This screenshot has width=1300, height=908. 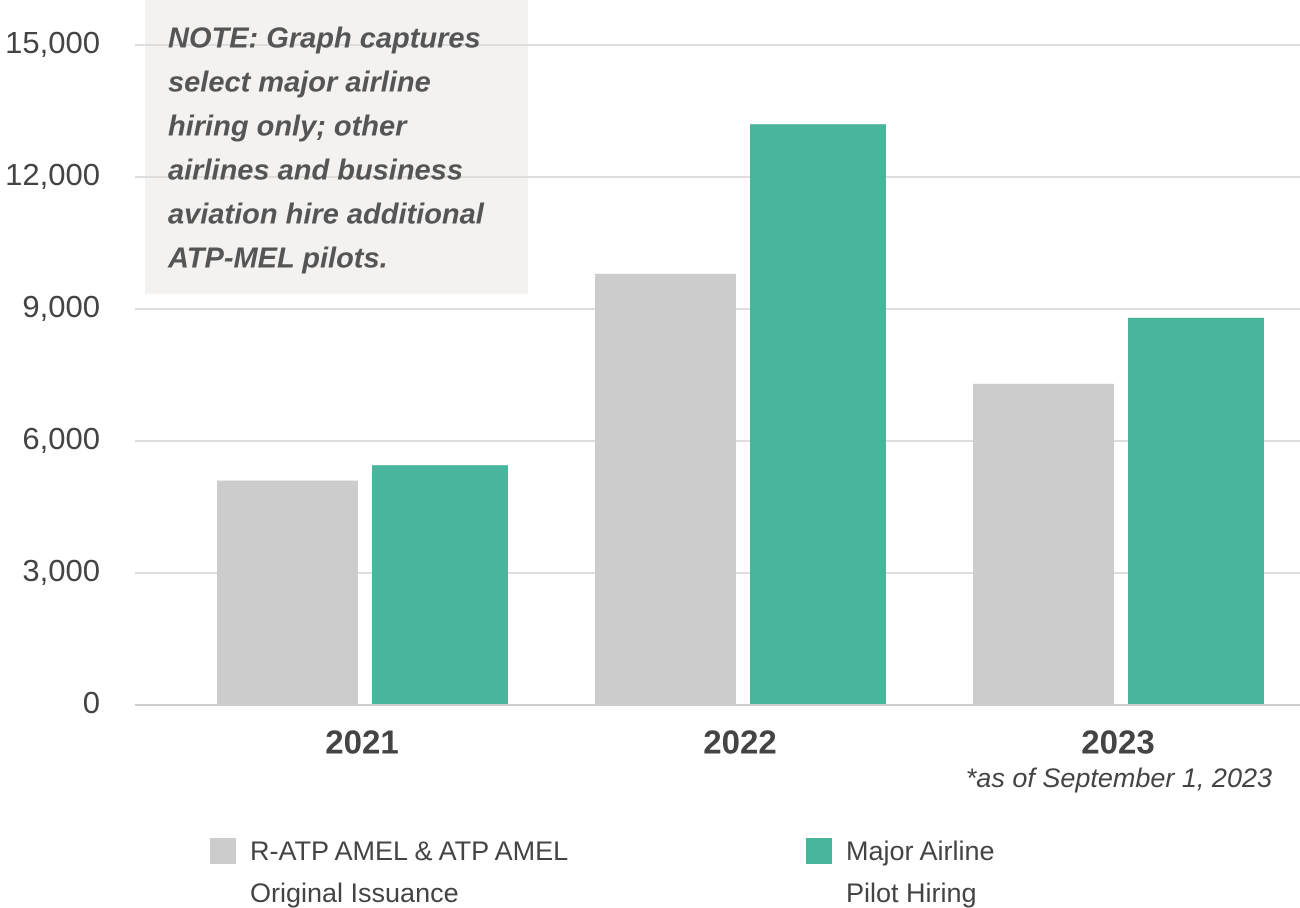 I want to click on note-text: hiring only; other, so click(x=288, y=127).